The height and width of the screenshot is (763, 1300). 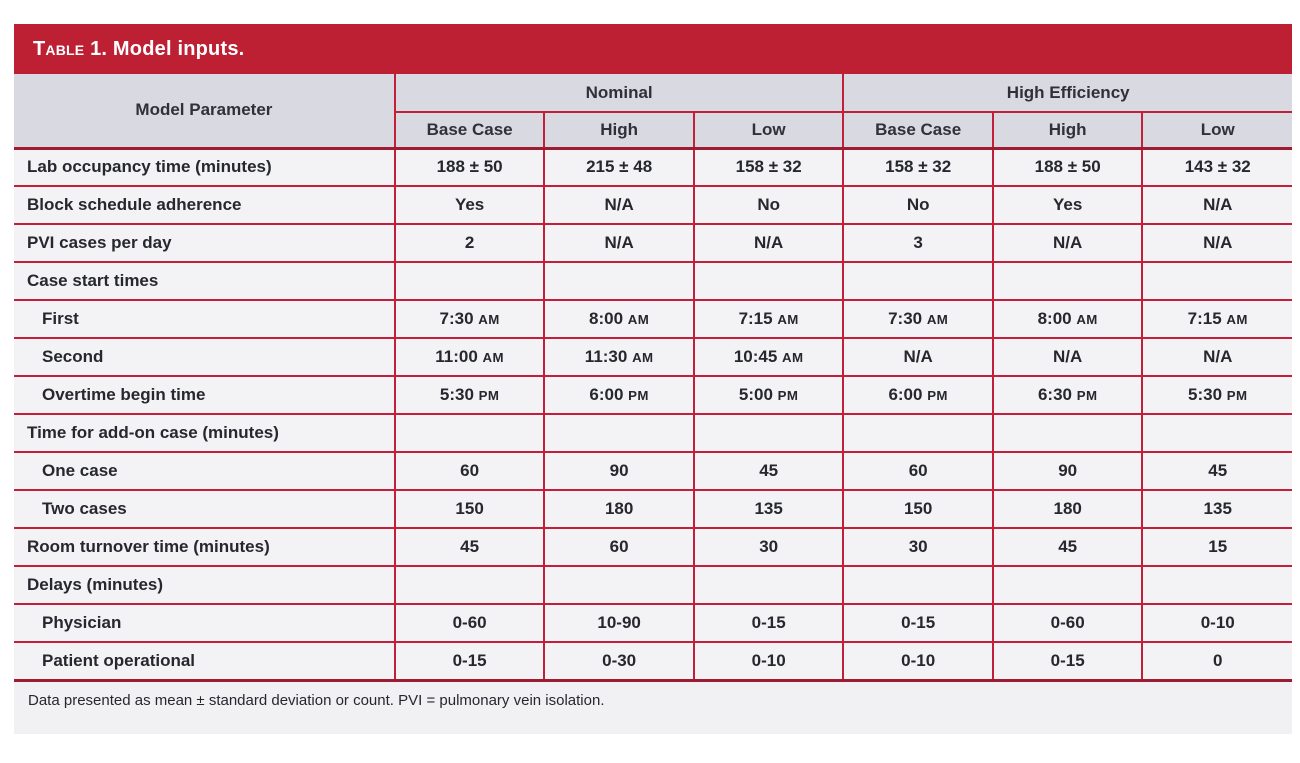 What do you see at coordinates (653, 49) in the screenshot?
I see `table-title-bar: Table 1. Model inputs.` at bounding box center [653, 49].